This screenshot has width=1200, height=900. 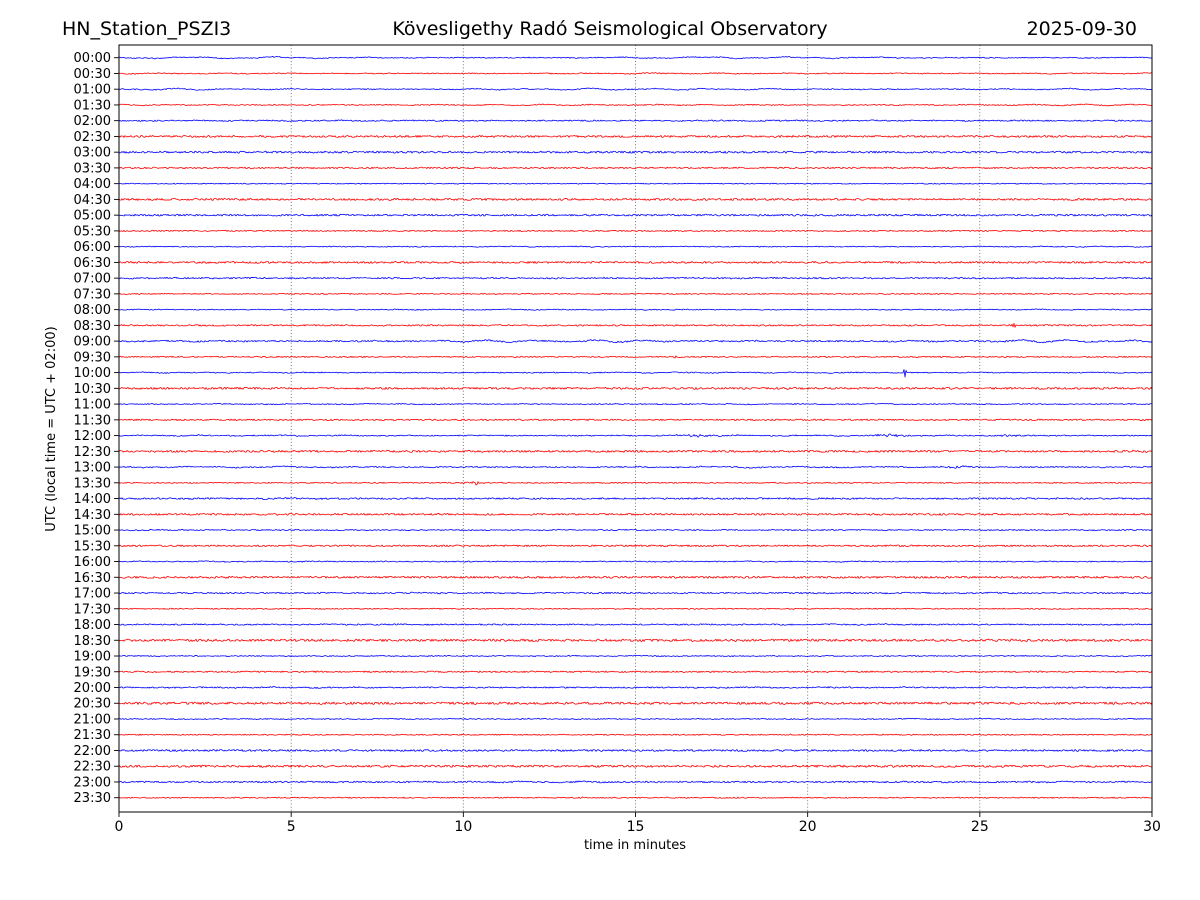 What do you see at coordinates (635, 577) in the screenshot?
I see `trace-row-16:30` at bounding box center [635, 577].